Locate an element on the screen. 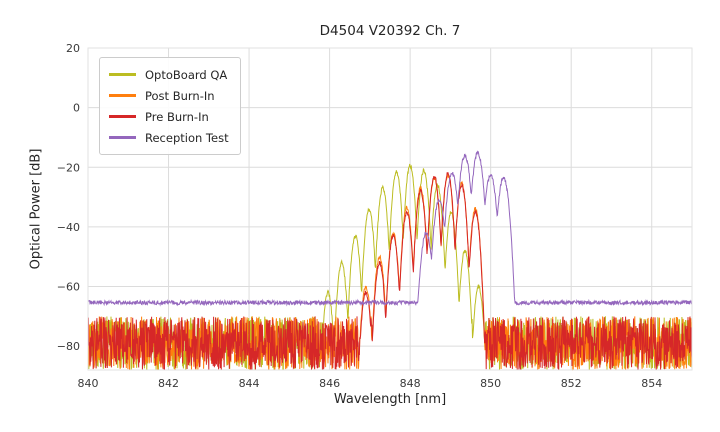  x-tick-label: 842 is located at coordinates (168, 383).